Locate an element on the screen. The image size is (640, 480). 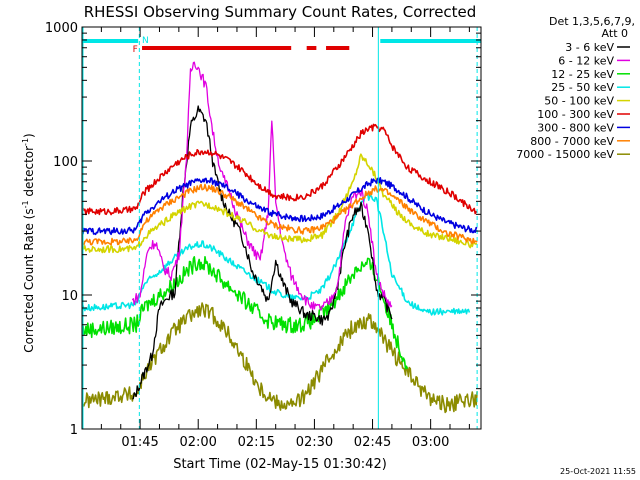
x-tick-label: 01:45 is located at coordinates (139, 442).